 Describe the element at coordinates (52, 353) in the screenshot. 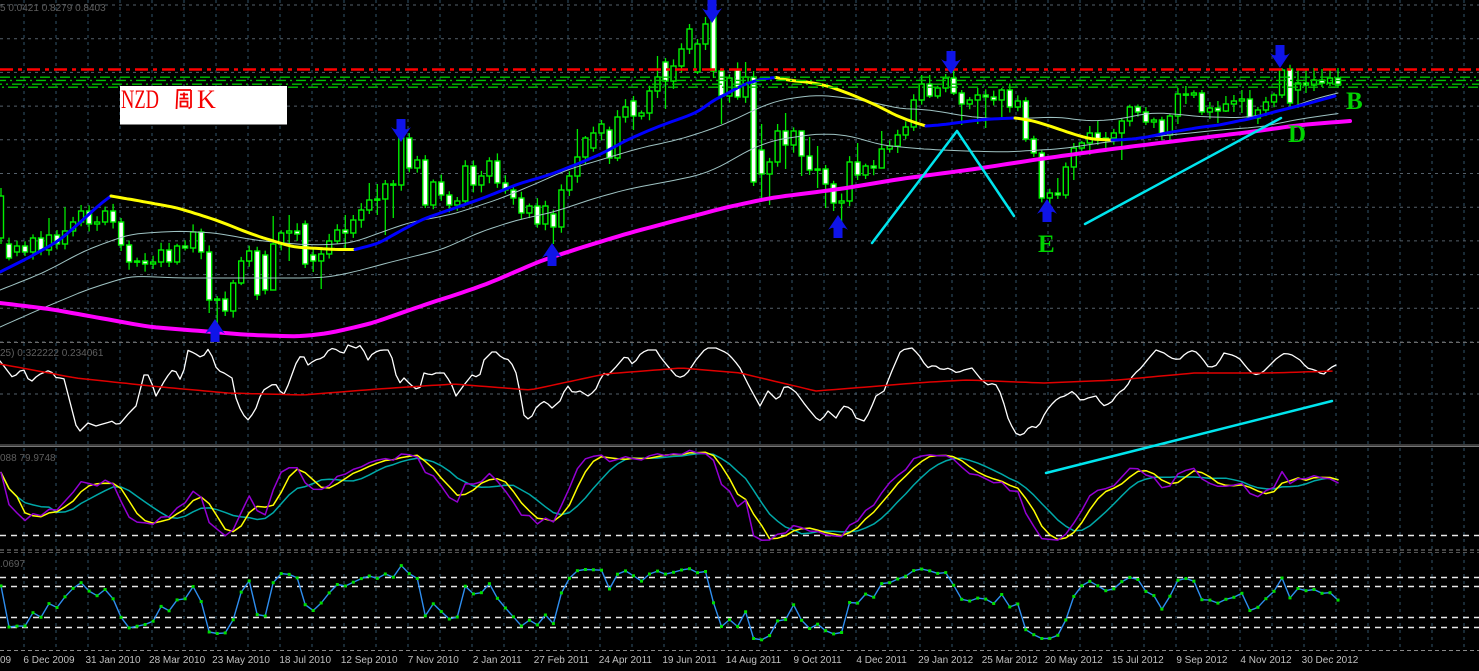

I see `svg-text: 25) 0.322222 0.234061` at that location.